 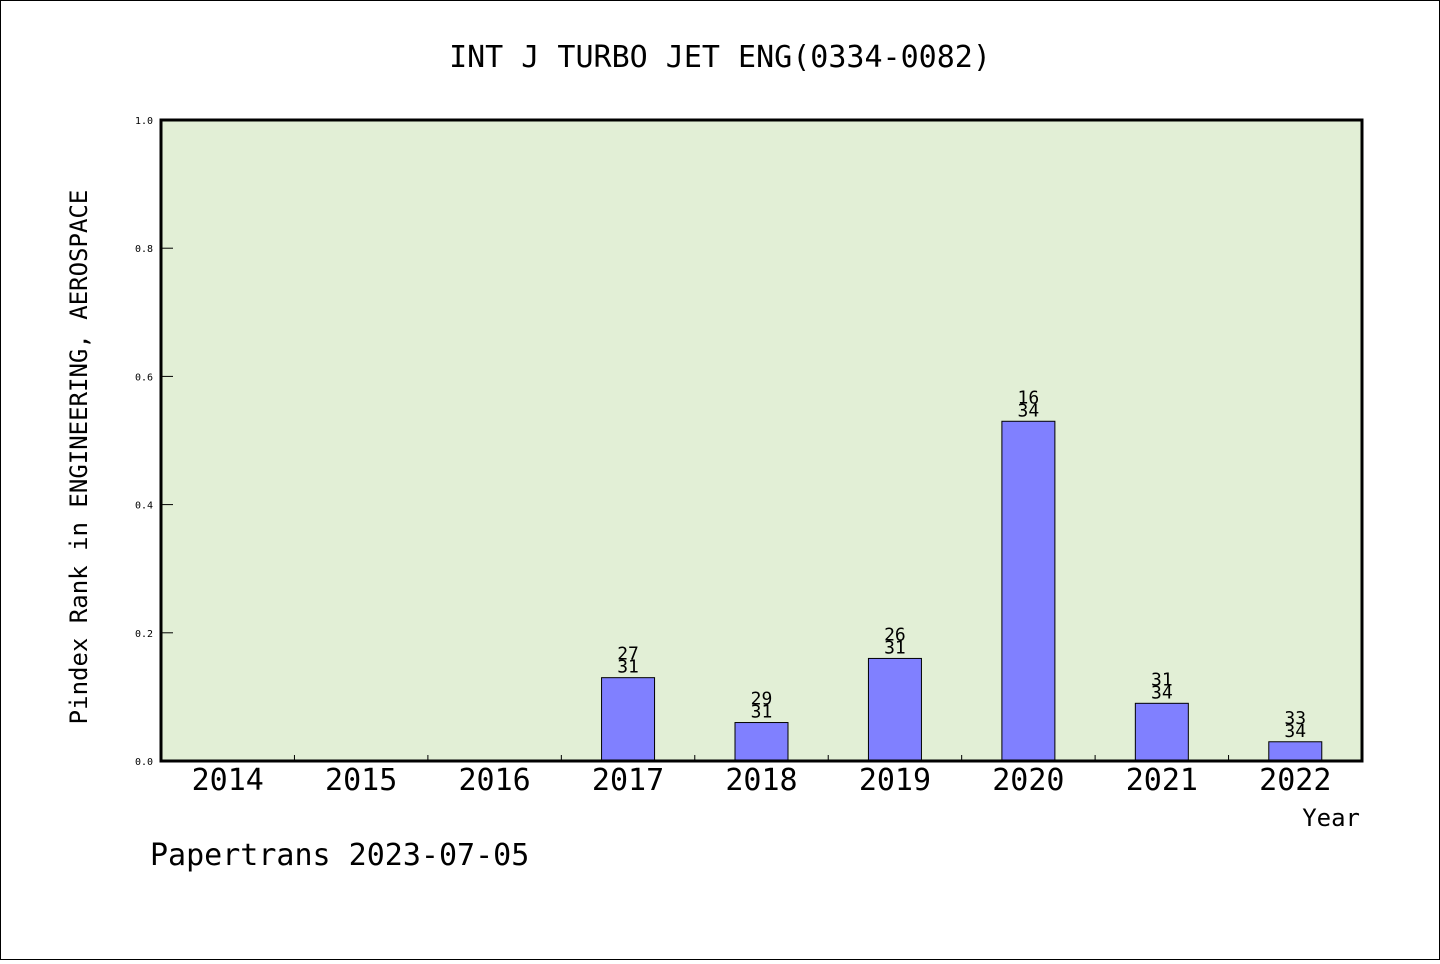 I want to click on x-tick-label: 2021, so click(x=1162, y=780).